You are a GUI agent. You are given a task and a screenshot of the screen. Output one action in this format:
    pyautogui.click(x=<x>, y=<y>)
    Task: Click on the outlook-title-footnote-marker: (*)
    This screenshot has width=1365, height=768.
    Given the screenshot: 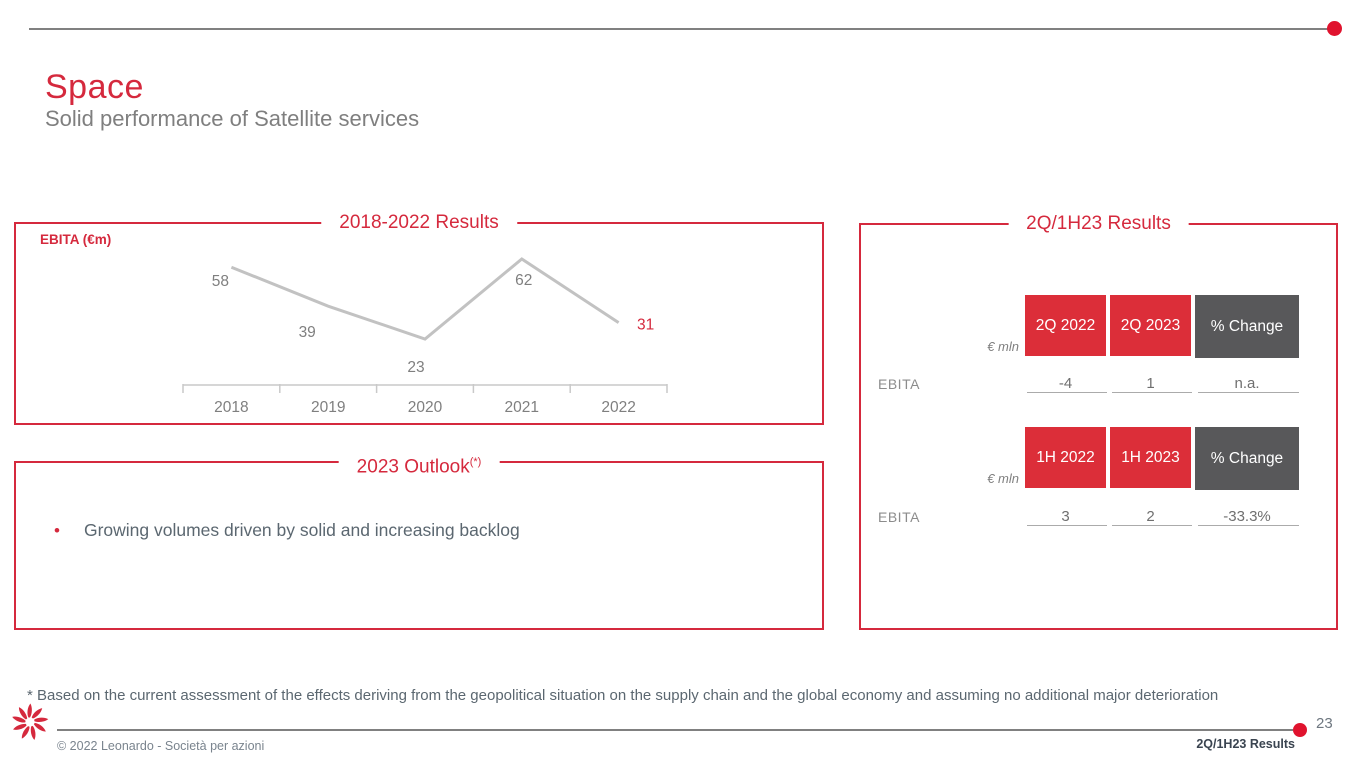 What is the action you would take?
    pyautogui.click(x=475, y=462)
    